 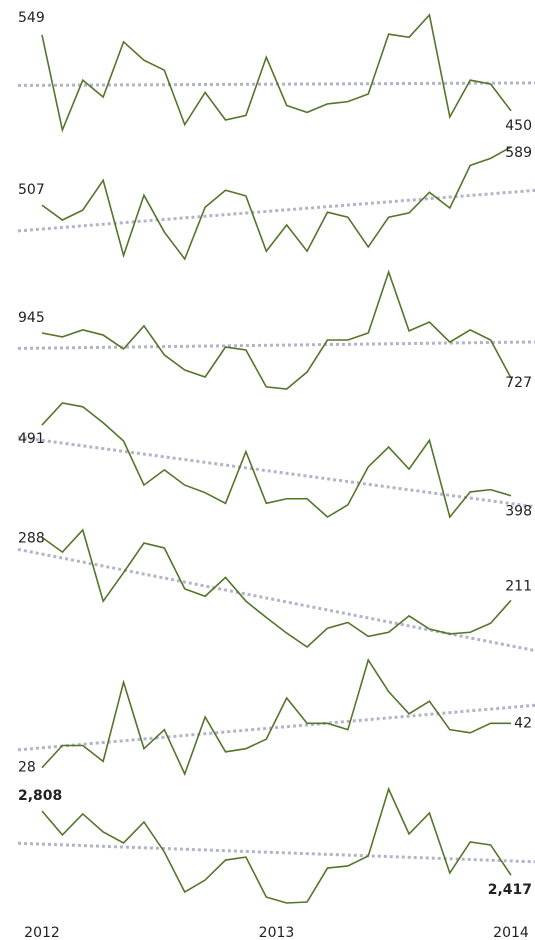 I want to click on value-label: 398, so click(x=518, y=512).